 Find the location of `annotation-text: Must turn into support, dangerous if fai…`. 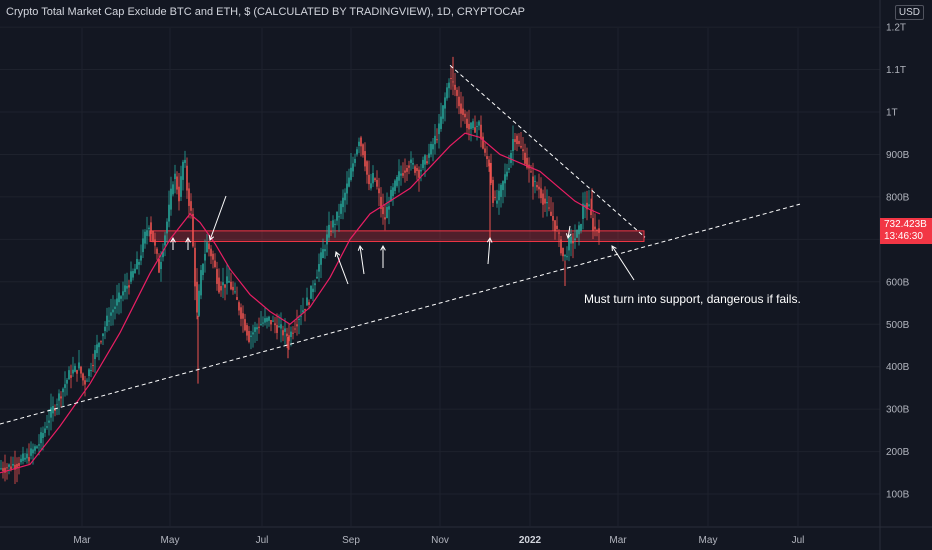

annotation-text: Must turn into support, dangerous if fai… is located at coordinates (692, 299).